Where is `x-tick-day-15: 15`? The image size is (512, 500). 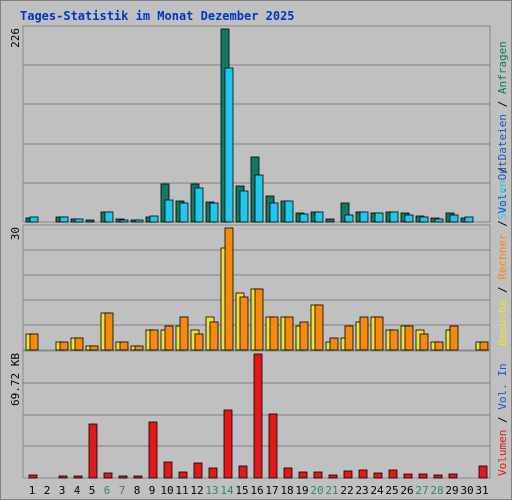
x-tick-day-15: 15 is located at coordinates (241, 490).